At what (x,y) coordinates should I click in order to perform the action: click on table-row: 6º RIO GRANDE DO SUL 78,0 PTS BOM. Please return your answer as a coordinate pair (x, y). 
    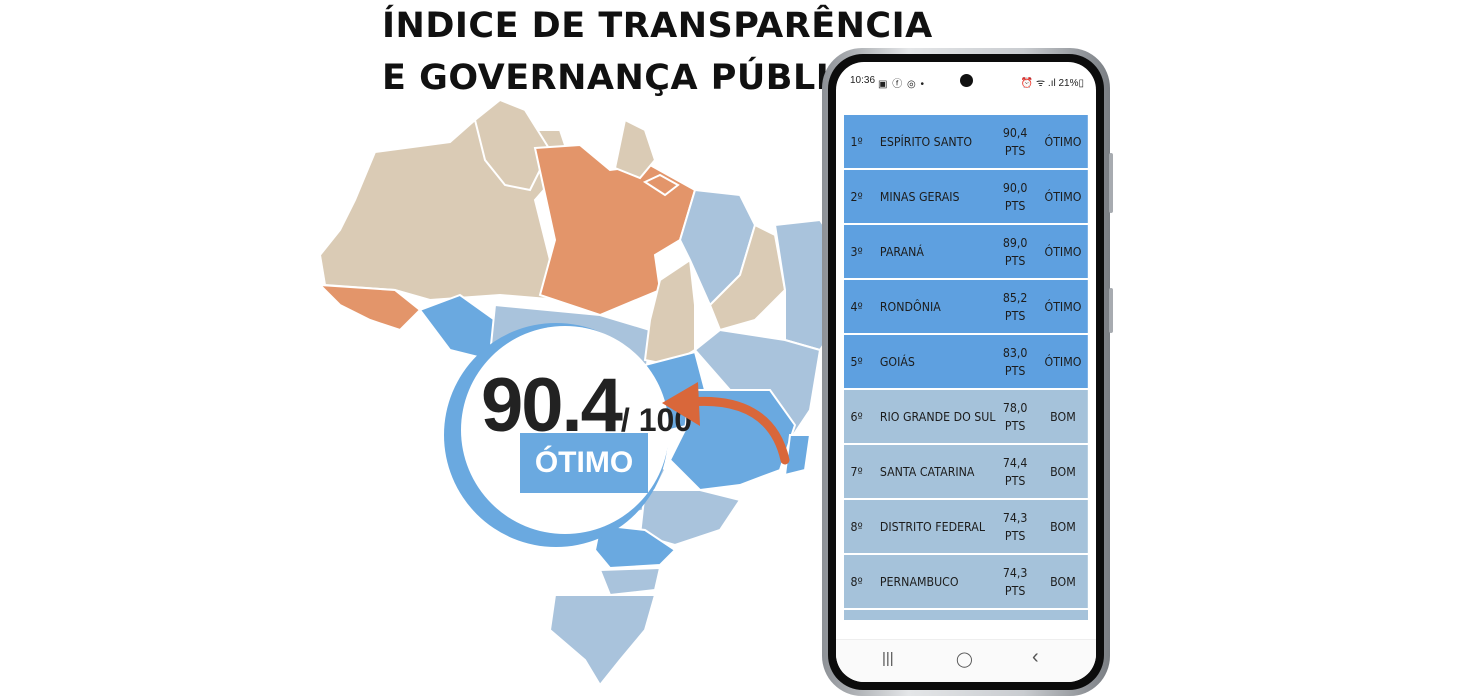
    Looking at the image, I should click on (966, 416).